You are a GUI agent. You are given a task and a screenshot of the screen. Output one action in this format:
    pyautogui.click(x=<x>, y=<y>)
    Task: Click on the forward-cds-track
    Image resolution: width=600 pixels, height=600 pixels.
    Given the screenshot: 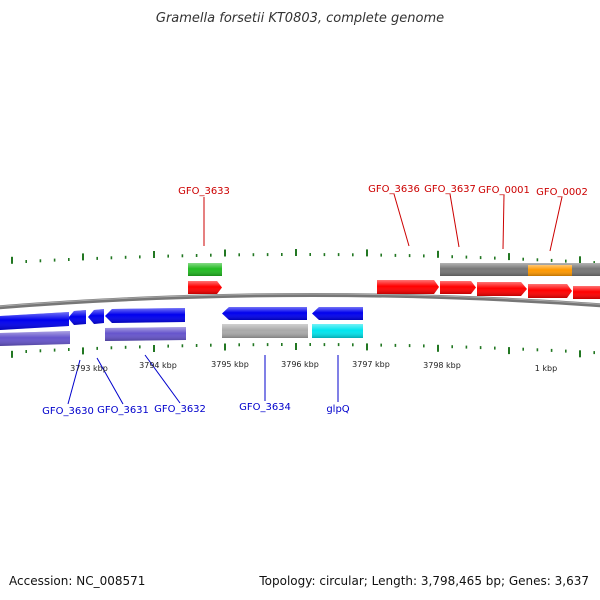 What is the action you would take?
    pyautogui.click(x=394, y=289)
    